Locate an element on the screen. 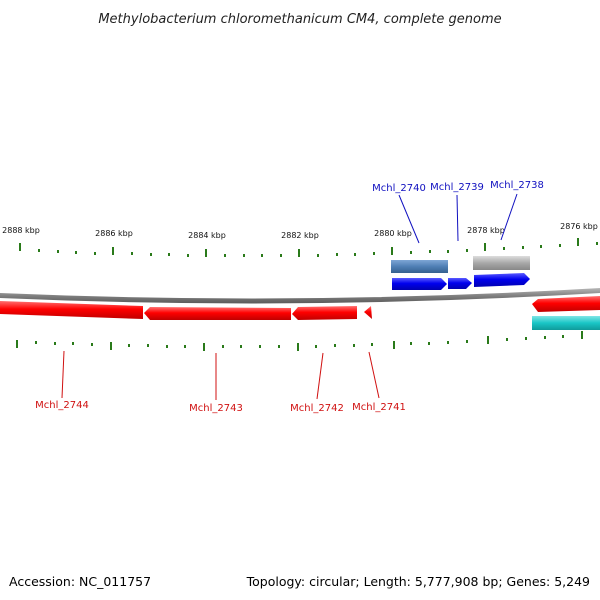  kbp-label: 2886 kbp is located at coordinates (114, 233).